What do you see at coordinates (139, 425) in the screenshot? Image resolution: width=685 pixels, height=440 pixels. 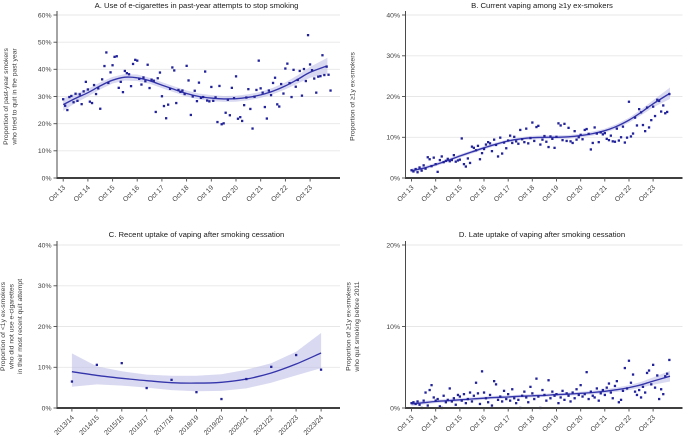 I see `svg-text: 2016/17` at bounding box center [139, 425].